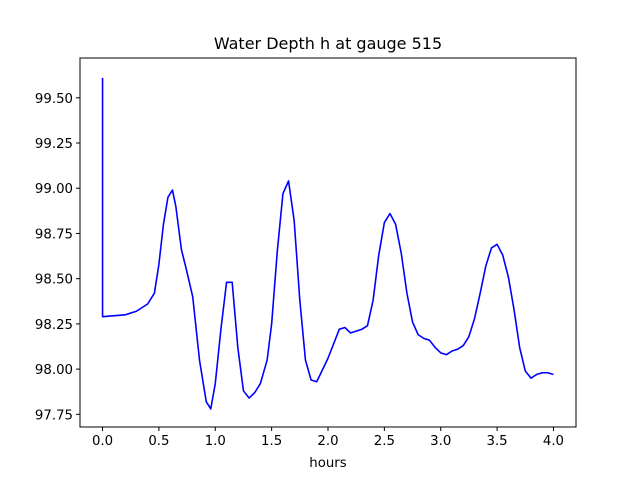 This screenshot has height=480, width=640. What do you see at coordinates (102, 441) in the screenshot?
I see `x-tick-label: 0.0` at bounding box center [102, 441].